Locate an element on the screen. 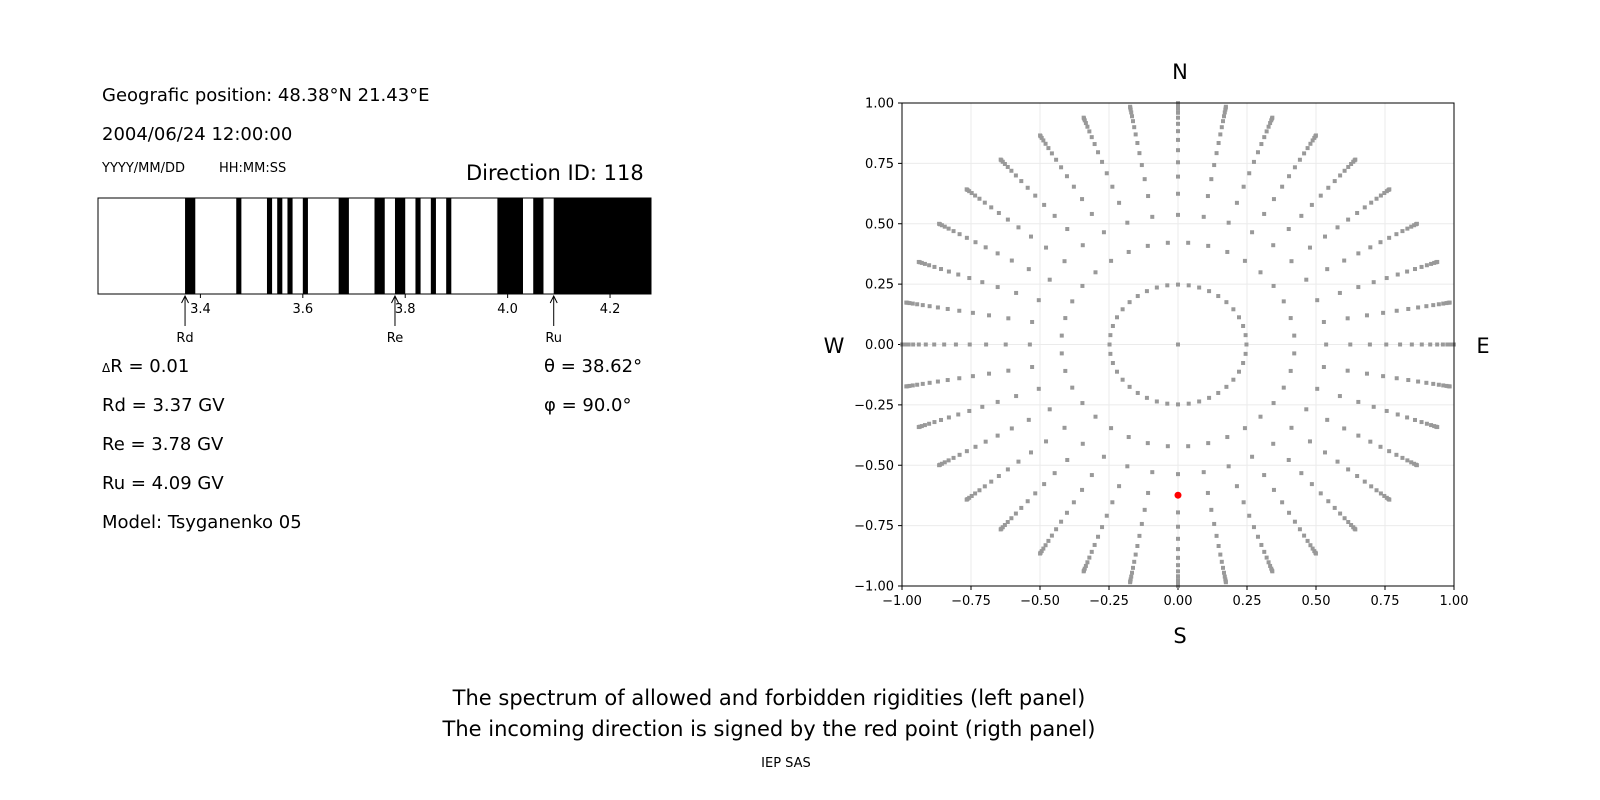  x-tick-label: 3.4 is located at coordinates (200, 309).